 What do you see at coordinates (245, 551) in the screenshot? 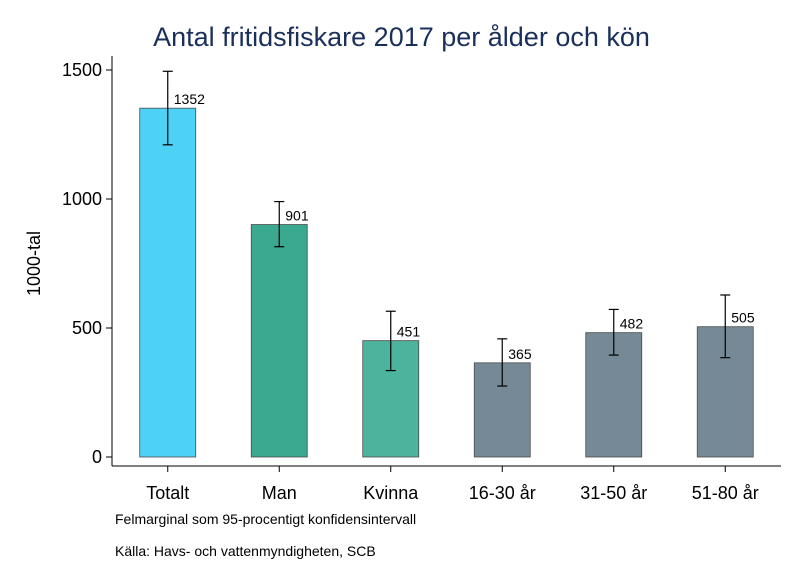
I see `source-note: Källa: Havs- och vattenmyndigheten, SCB` at bounding box center [245, 551].